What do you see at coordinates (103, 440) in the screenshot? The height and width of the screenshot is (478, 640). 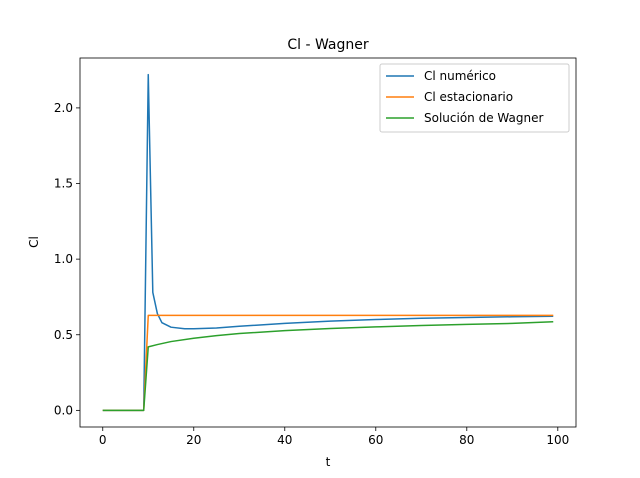 I see `x-tick-label: 0` at bounding box center [103, 440].